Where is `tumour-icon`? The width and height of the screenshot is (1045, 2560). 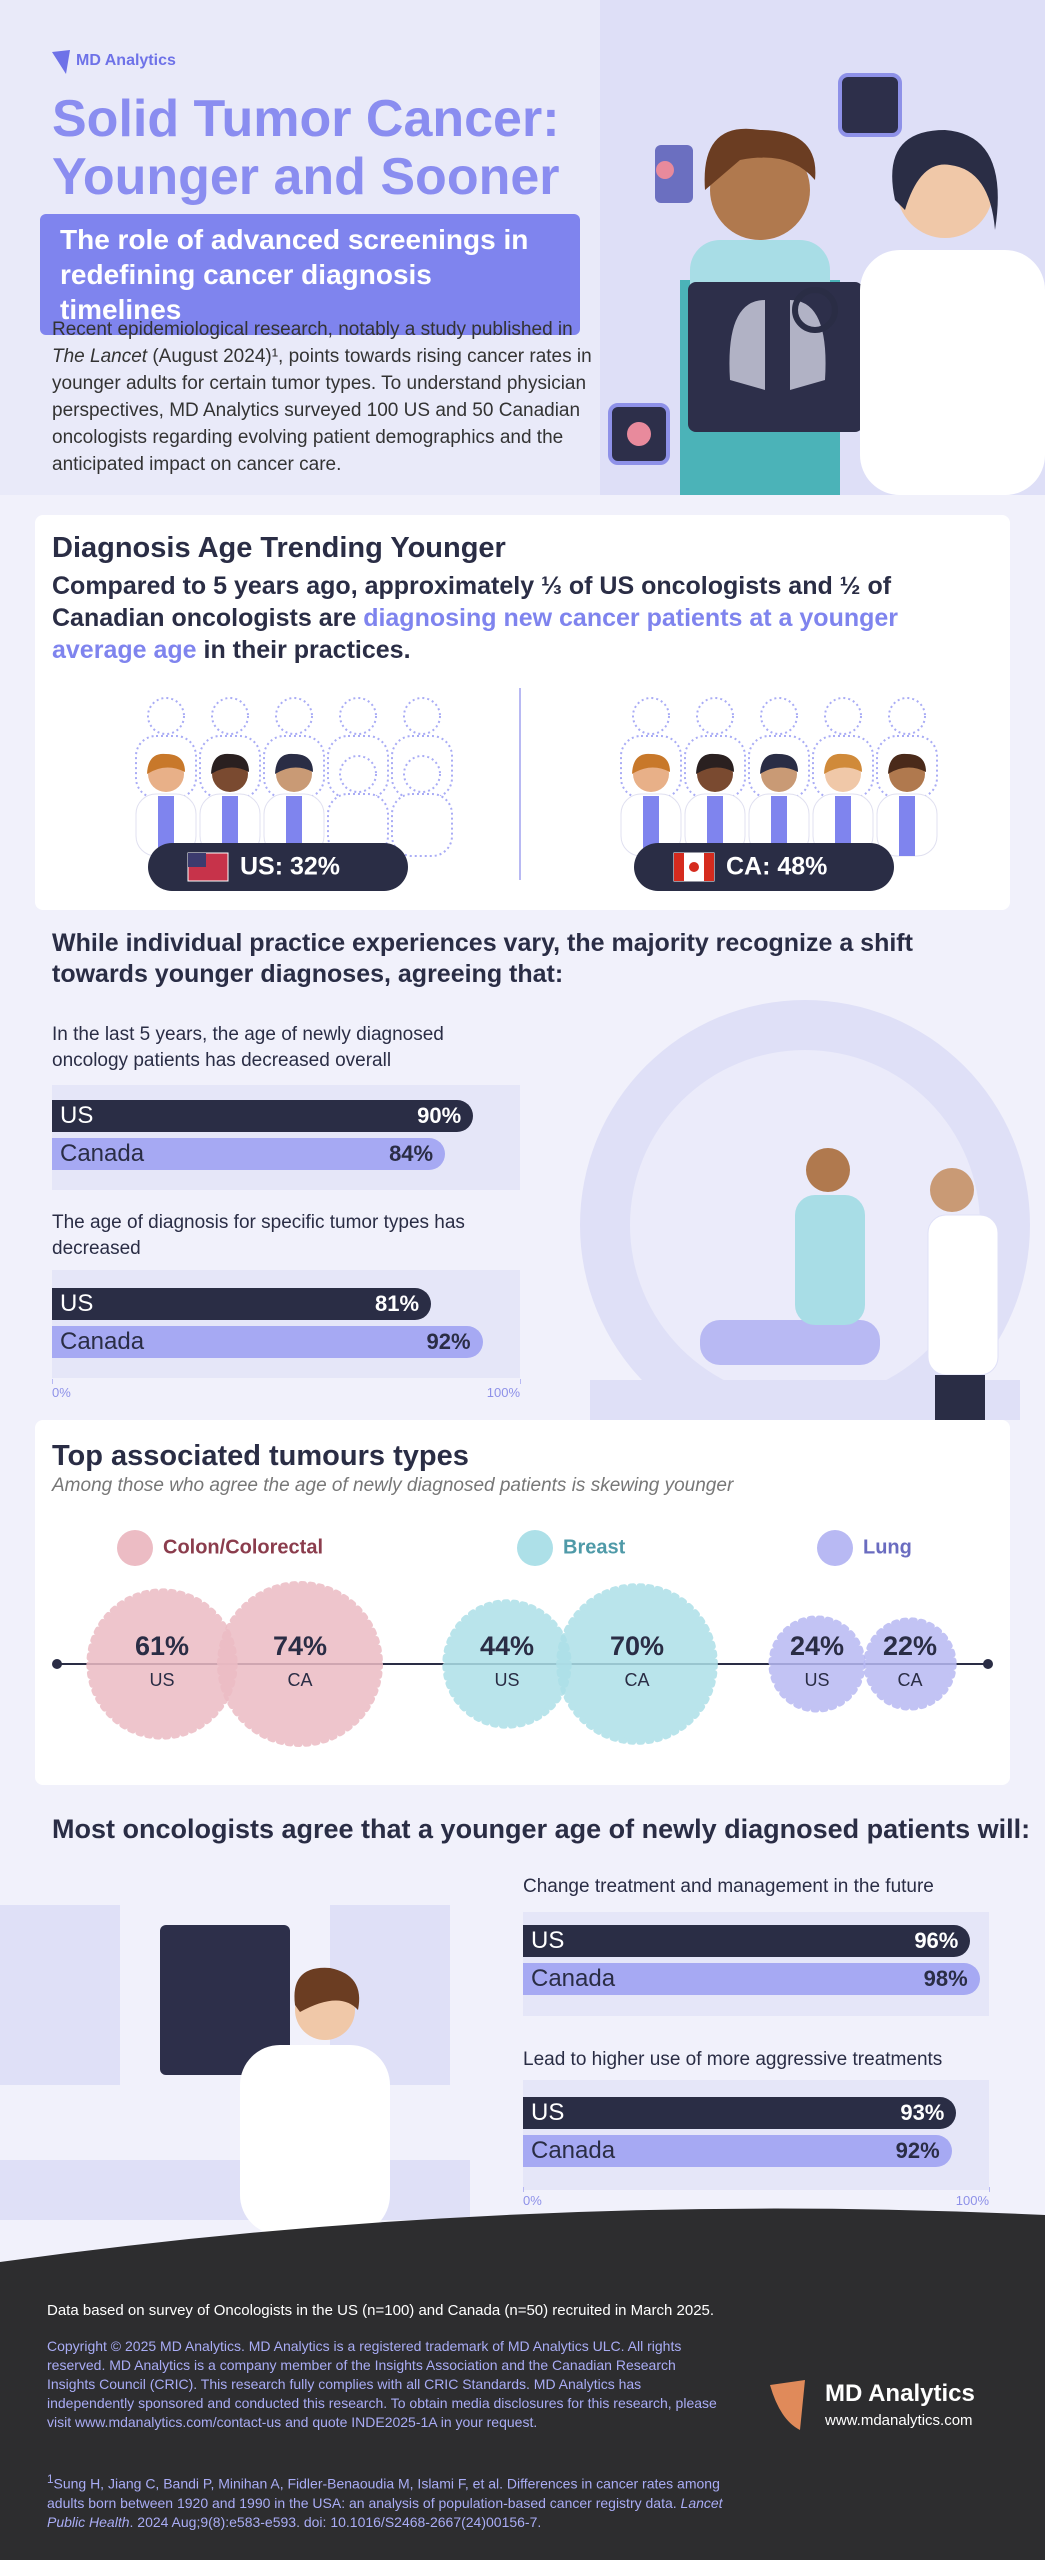
tumour-icon is located at coordinates (835, 1548).